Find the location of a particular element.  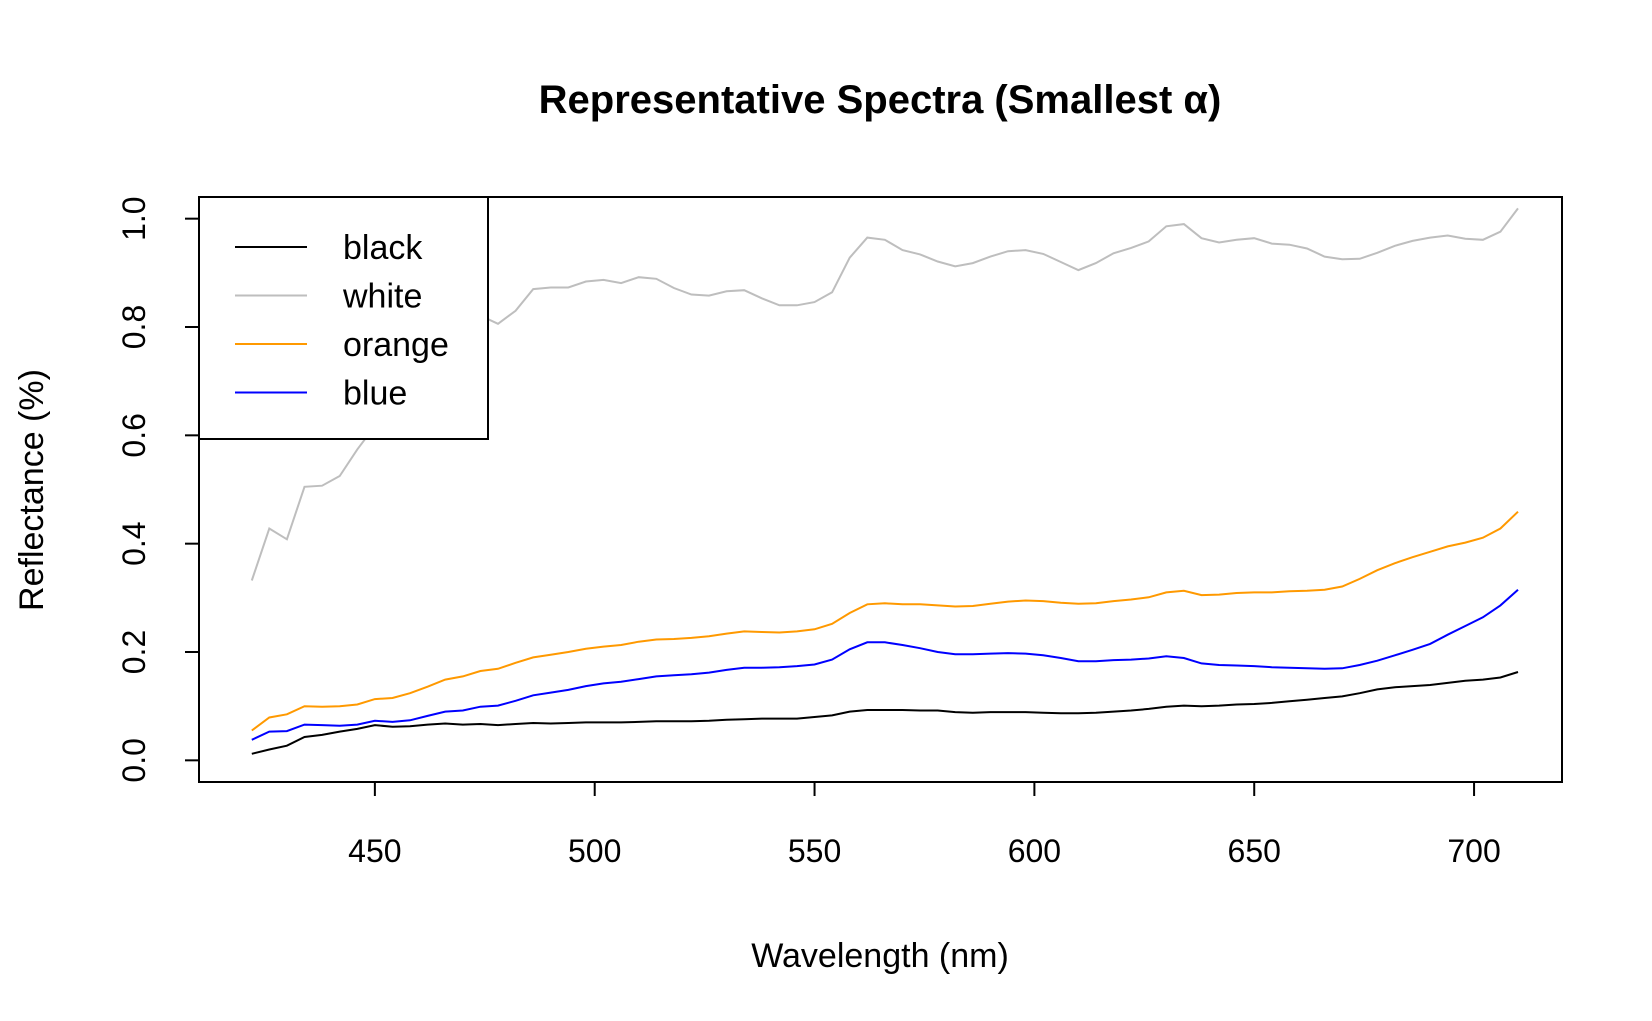

legend-label-orange: orange is located at coordinates (396, 345).